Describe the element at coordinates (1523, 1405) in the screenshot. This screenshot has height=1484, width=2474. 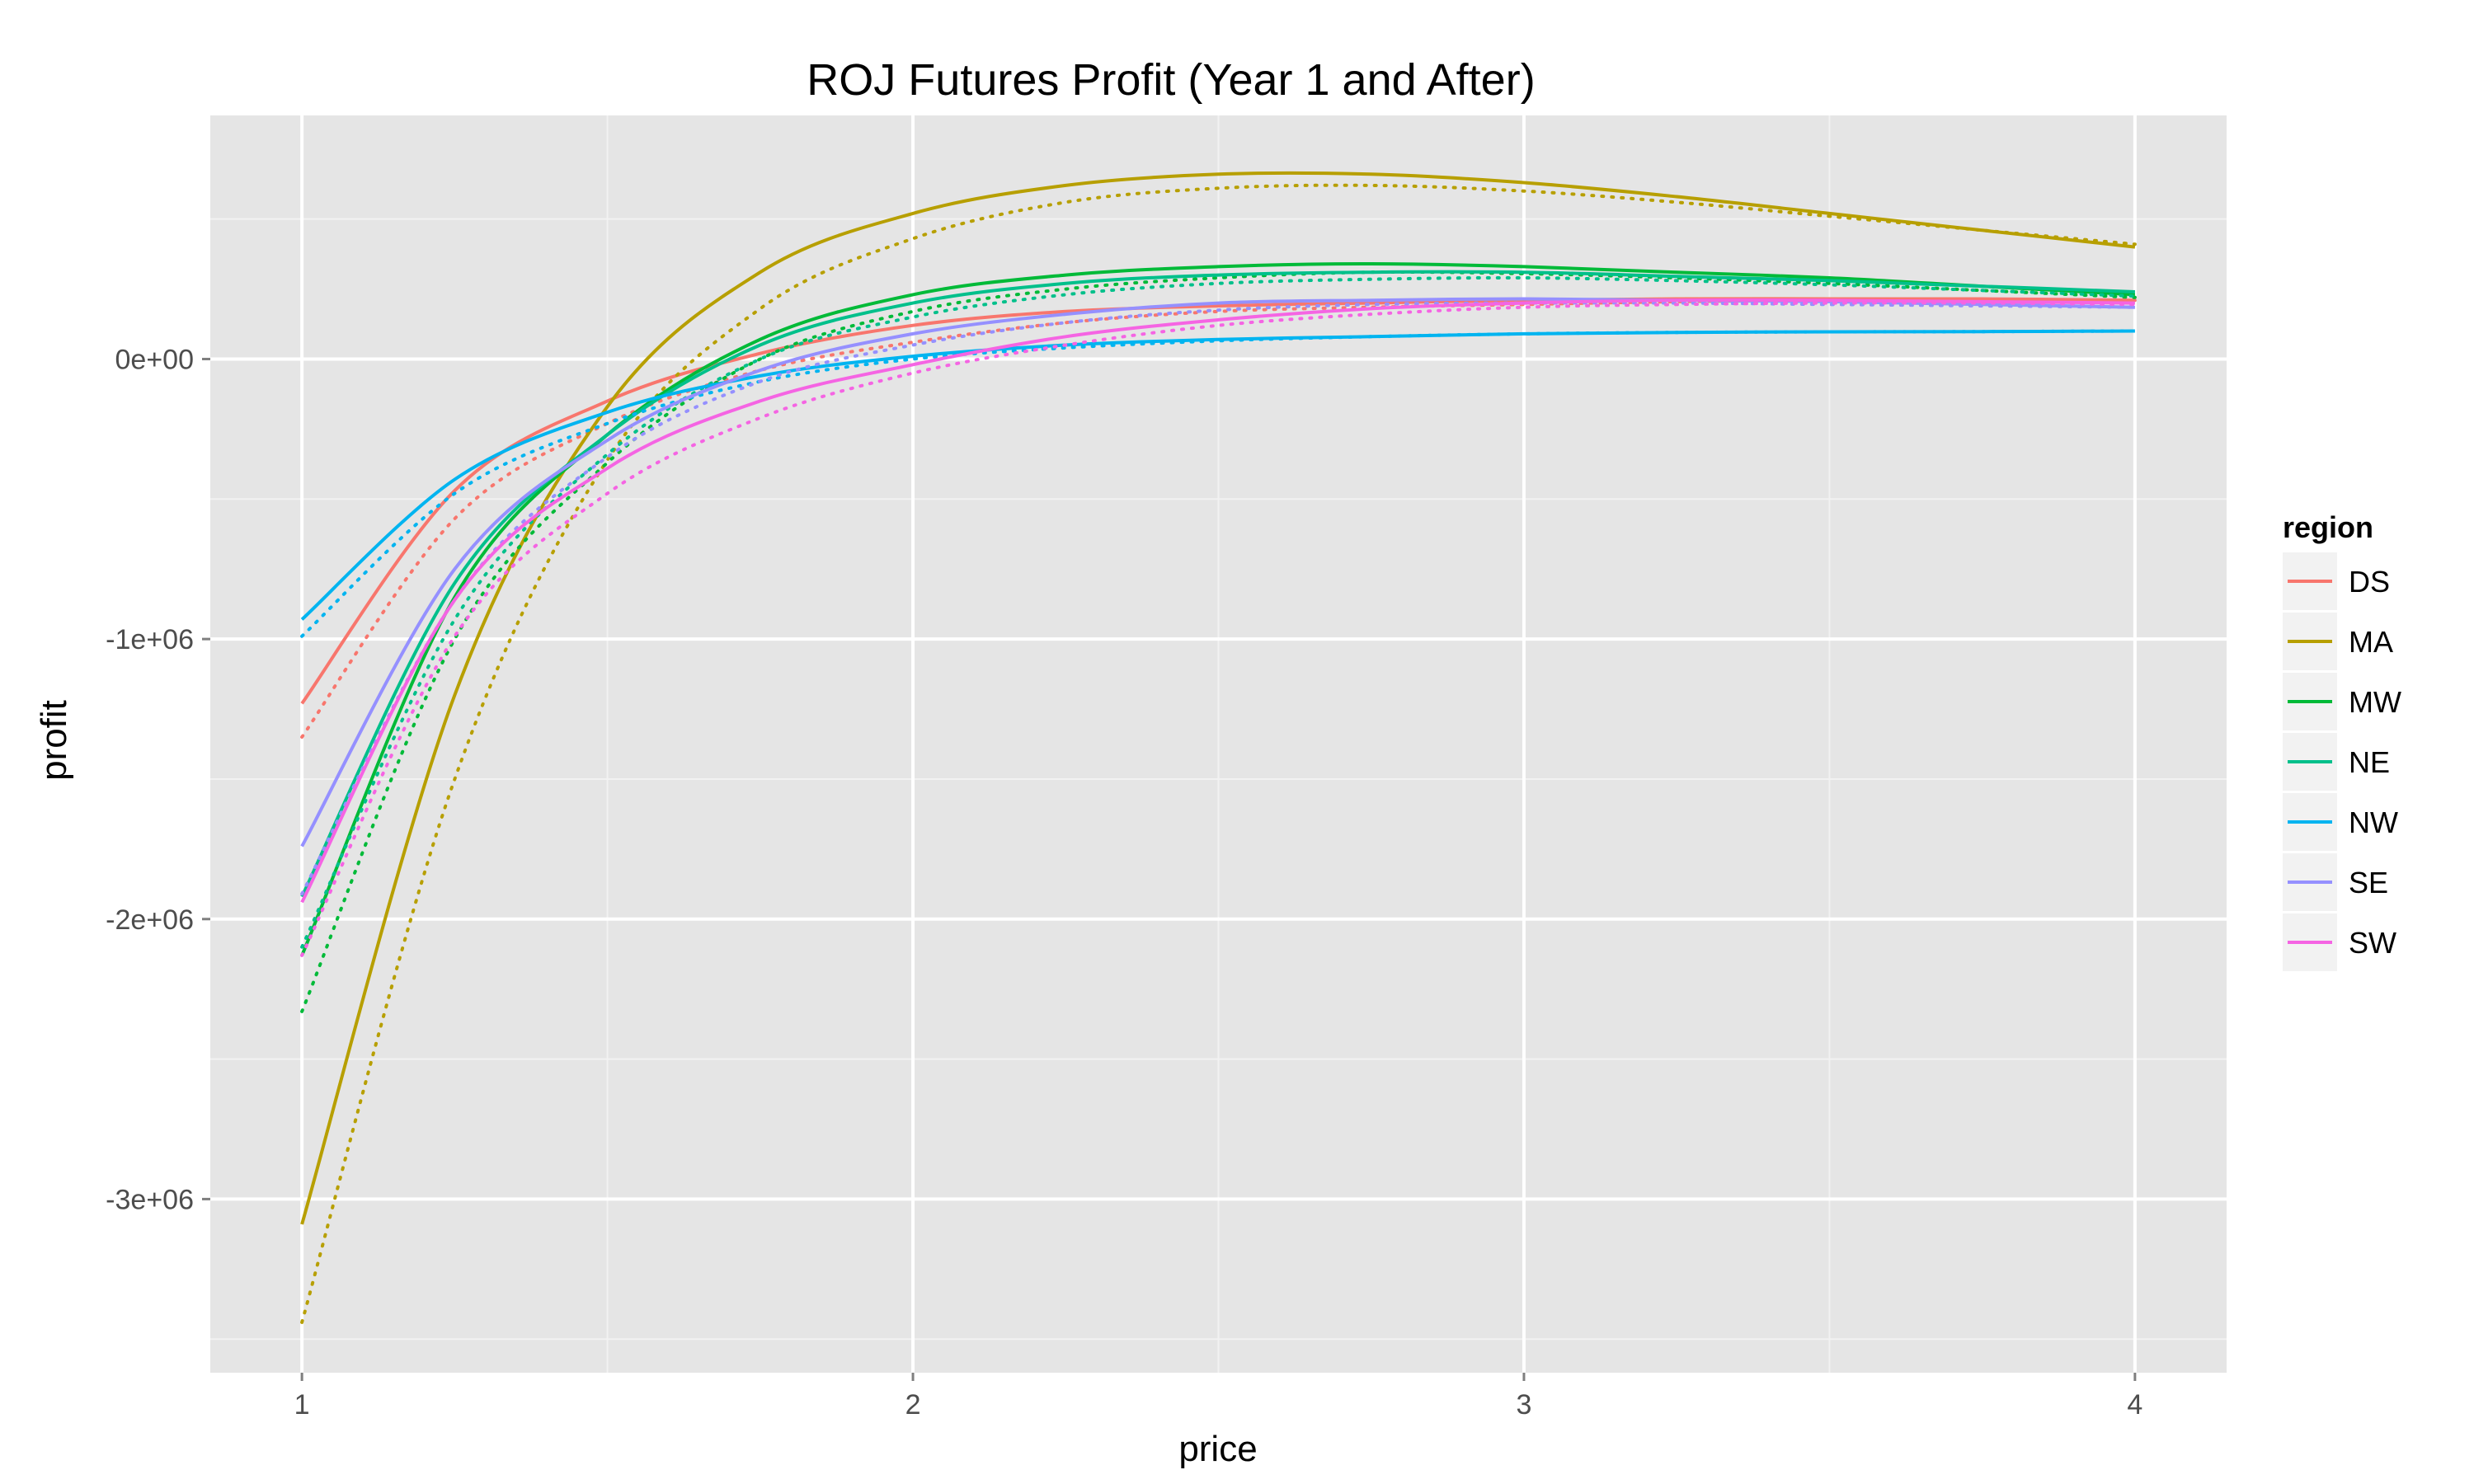
I see `x-tick-label: 3` at that location.